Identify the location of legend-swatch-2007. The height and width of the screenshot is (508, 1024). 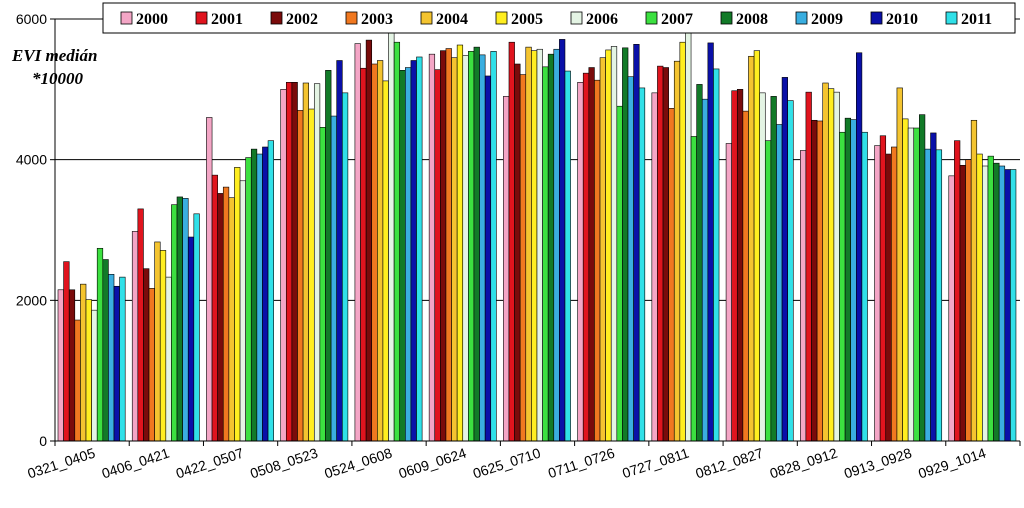
(651, 18).